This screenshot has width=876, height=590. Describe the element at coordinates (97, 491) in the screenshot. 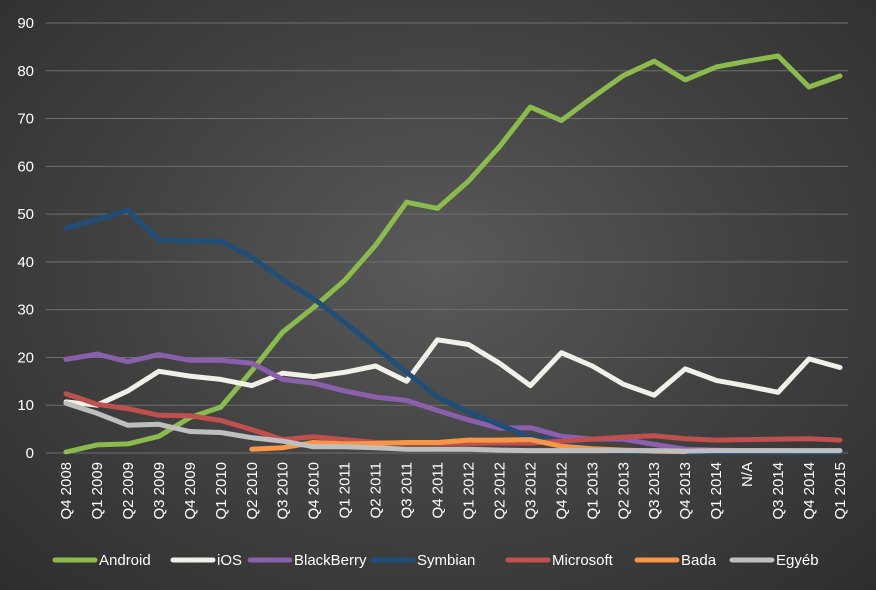

I see `x-tick-label: Q1 2009` at that location.